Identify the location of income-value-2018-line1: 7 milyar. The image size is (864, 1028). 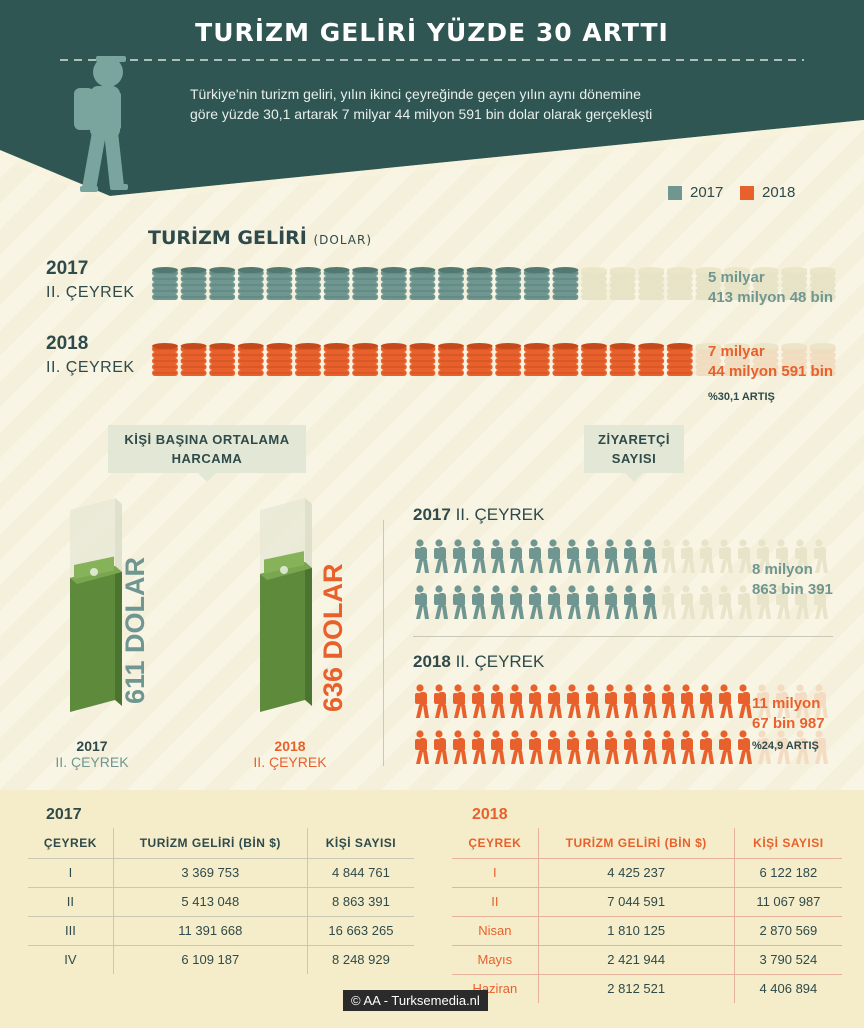
(736, 351).